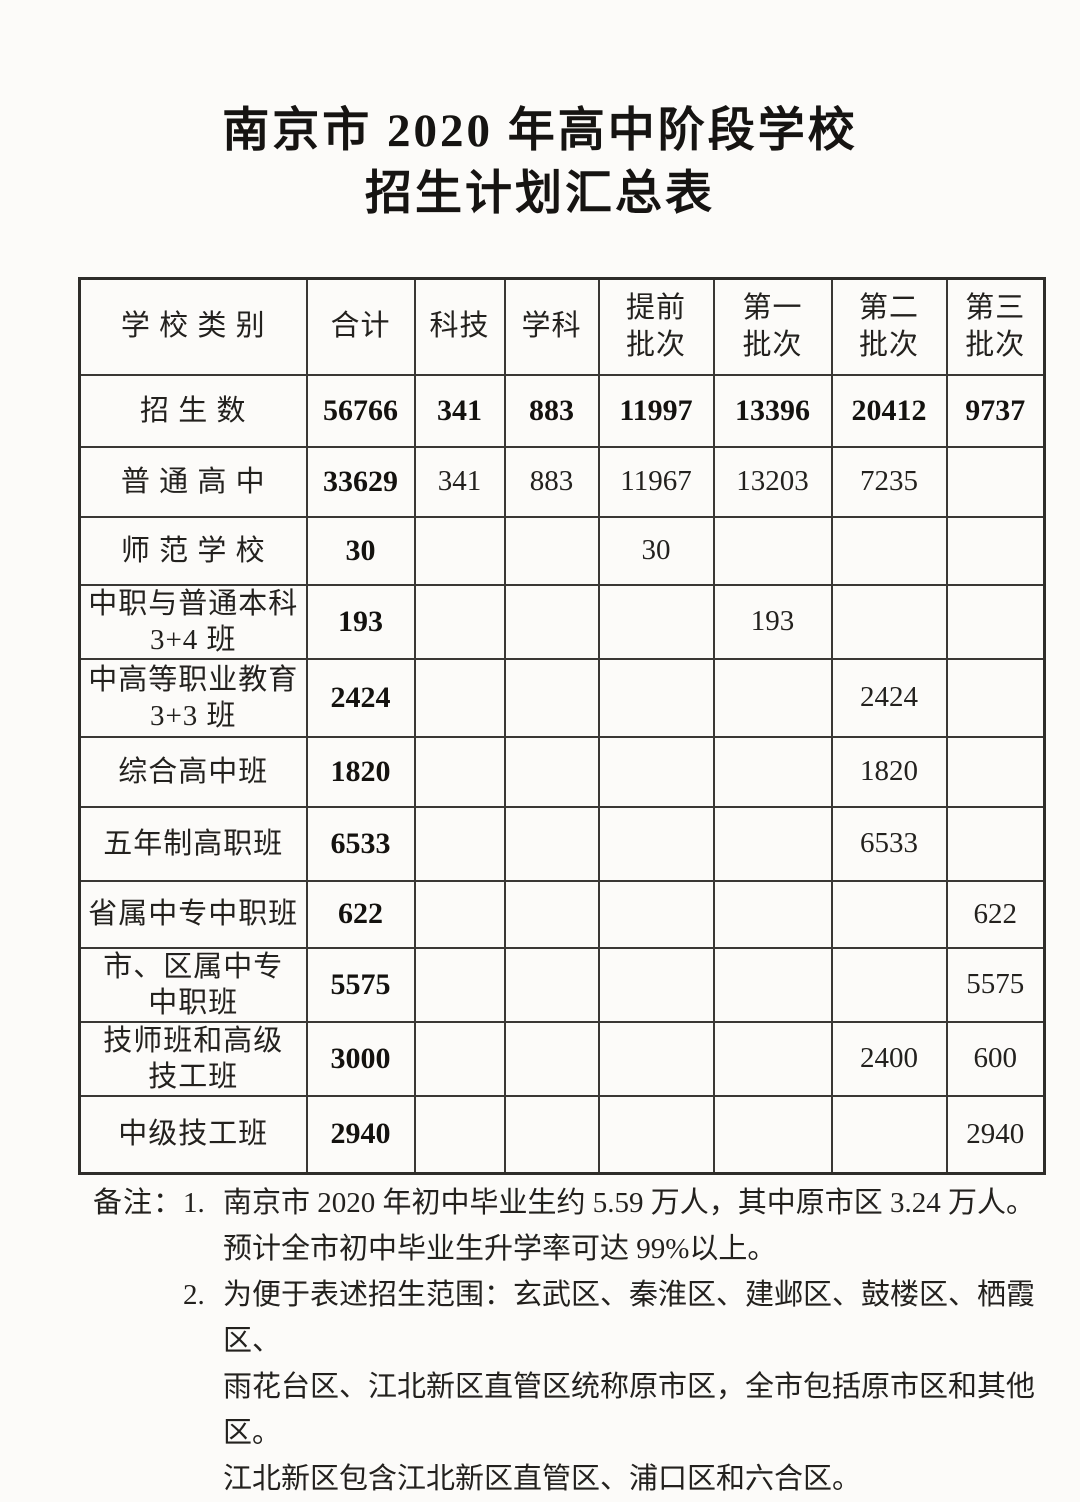 Image resolution: width=1080 pixels, height=1502 pixels. Describe the element at coordinates (562, 550) in the screenshot. I see `table-row: 师 范 学 校 30 30` at that location.